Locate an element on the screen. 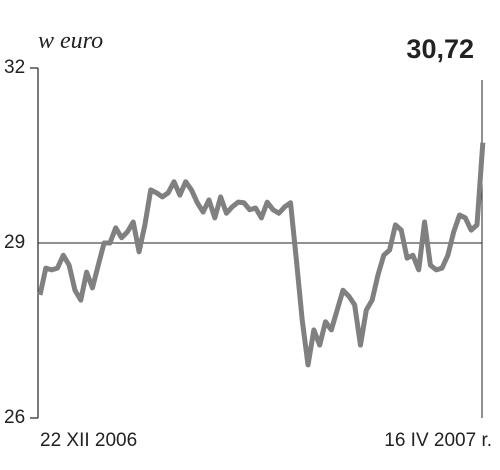  chart-title: w euro is located at coordinates (70, 41).